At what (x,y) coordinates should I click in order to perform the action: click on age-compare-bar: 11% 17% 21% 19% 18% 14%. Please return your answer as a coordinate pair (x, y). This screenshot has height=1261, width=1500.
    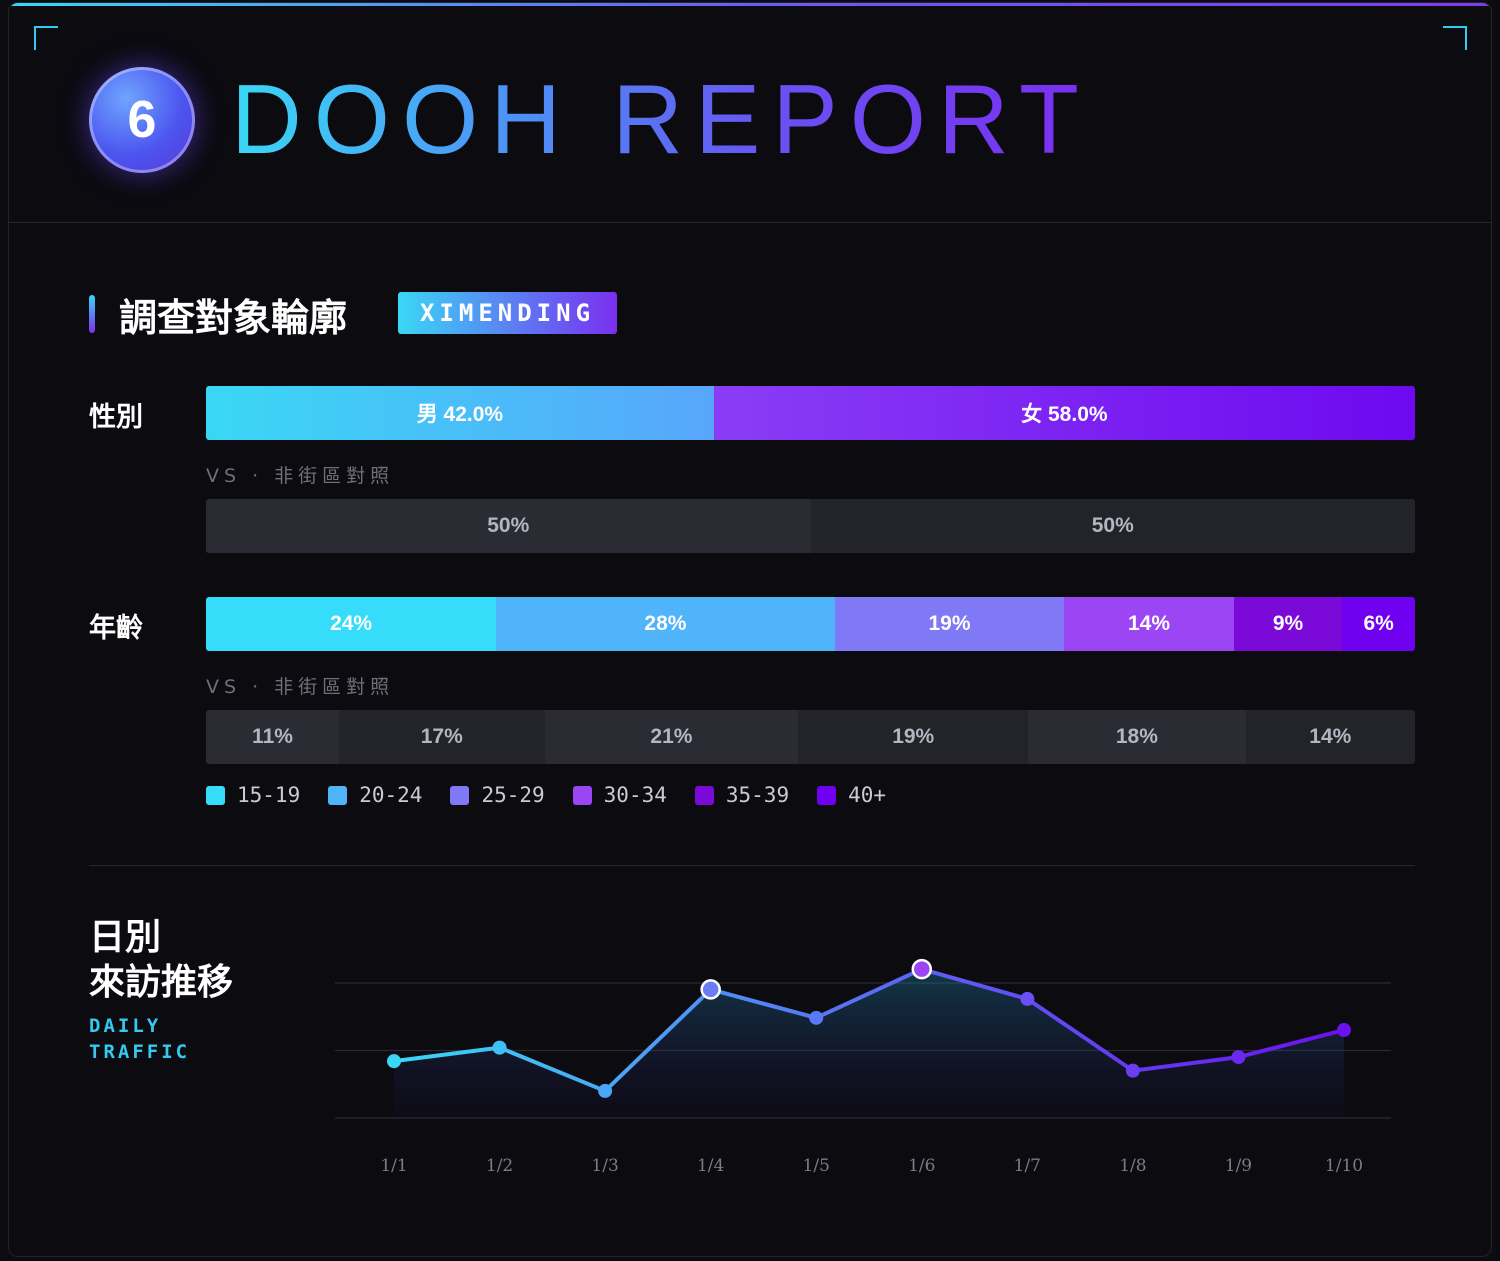
    Looking at the image, I should click on (810, 737).